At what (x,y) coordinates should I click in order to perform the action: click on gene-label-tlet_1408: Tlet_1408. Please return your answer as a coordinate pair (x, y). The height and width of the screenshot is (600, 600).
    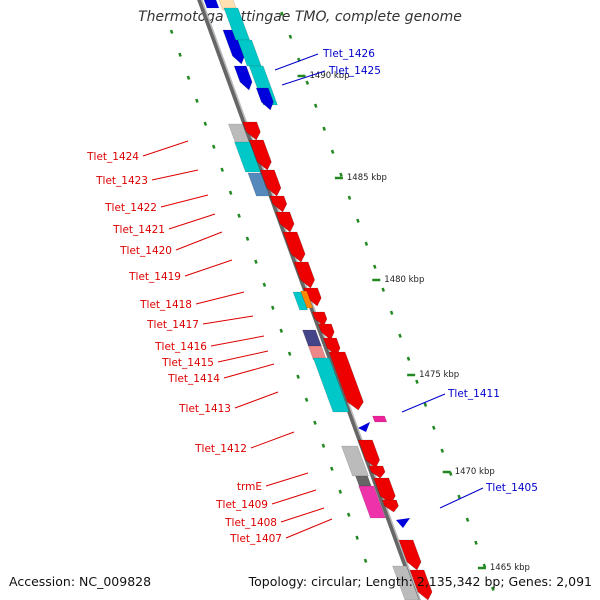
    Looking at the image, I should click on (250, 523).